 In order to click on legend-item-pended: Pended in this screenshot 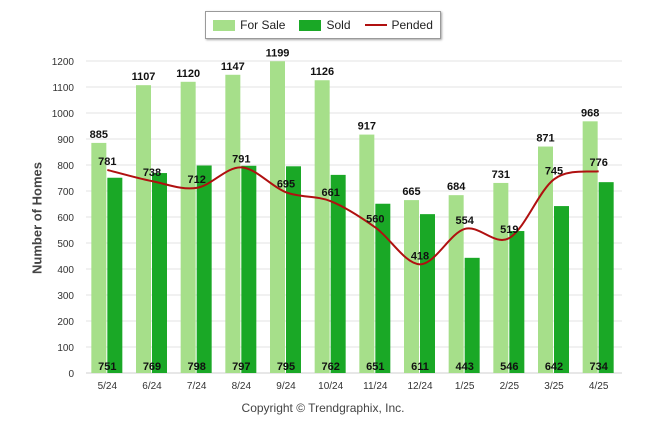, I will do `click(398, 25)`.